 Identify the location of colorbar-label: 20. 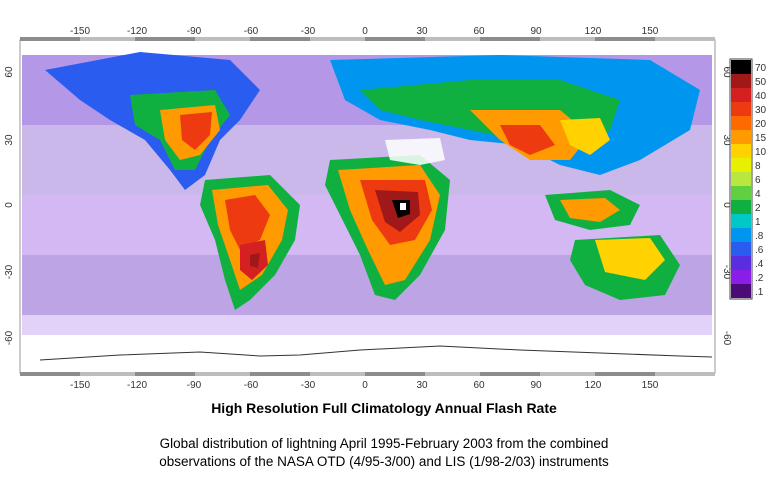
(761, 124).